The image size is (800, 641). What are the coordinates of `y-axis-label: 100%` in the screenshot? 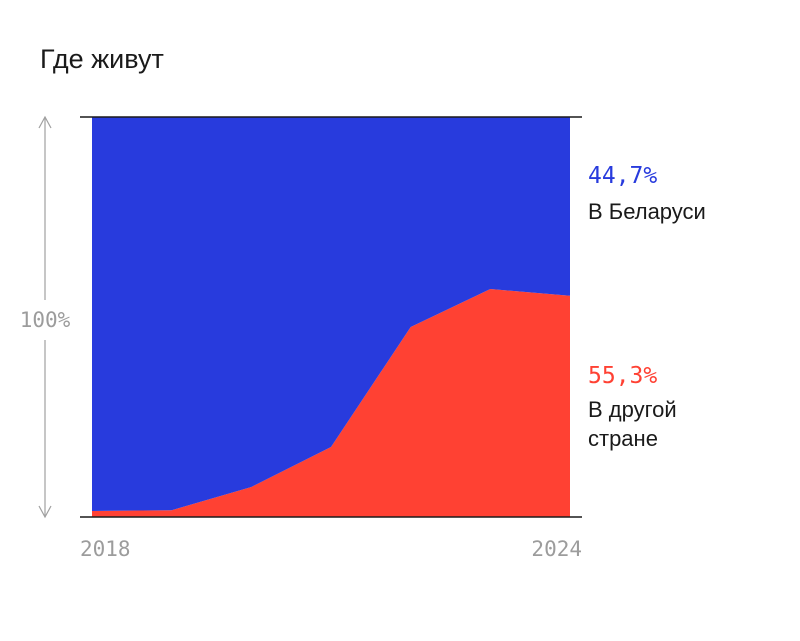 It's located at (45, 320).